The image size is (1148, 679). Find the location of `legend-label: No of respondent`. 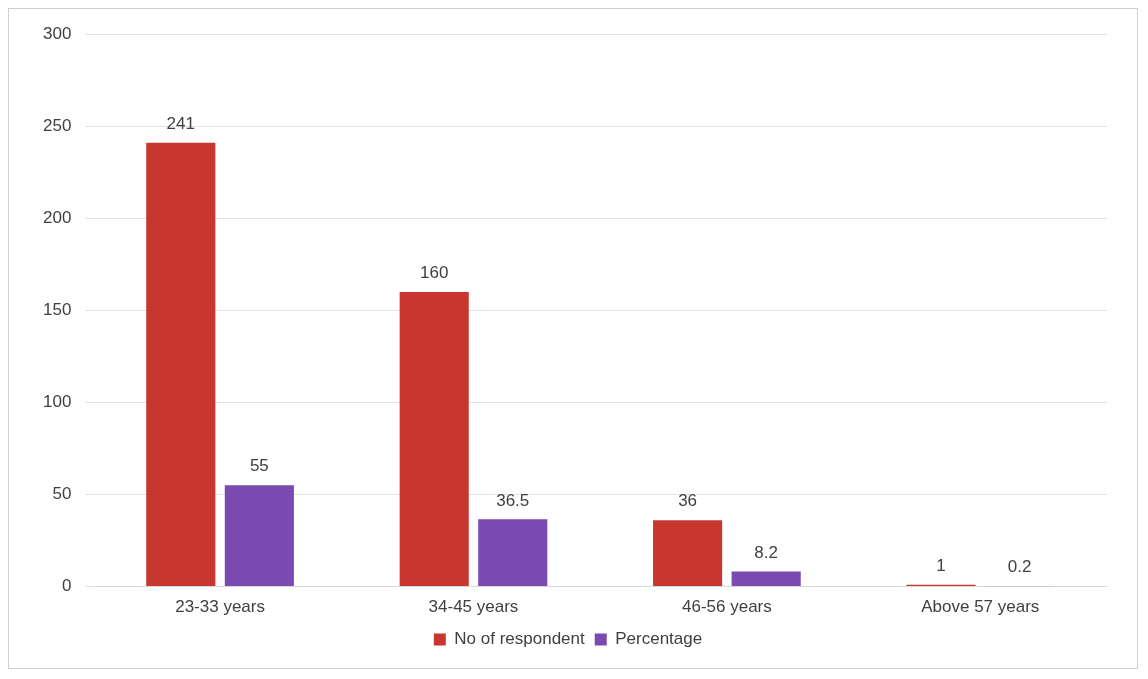

legend-label: No of respondent is located at coordinates (520, 639).